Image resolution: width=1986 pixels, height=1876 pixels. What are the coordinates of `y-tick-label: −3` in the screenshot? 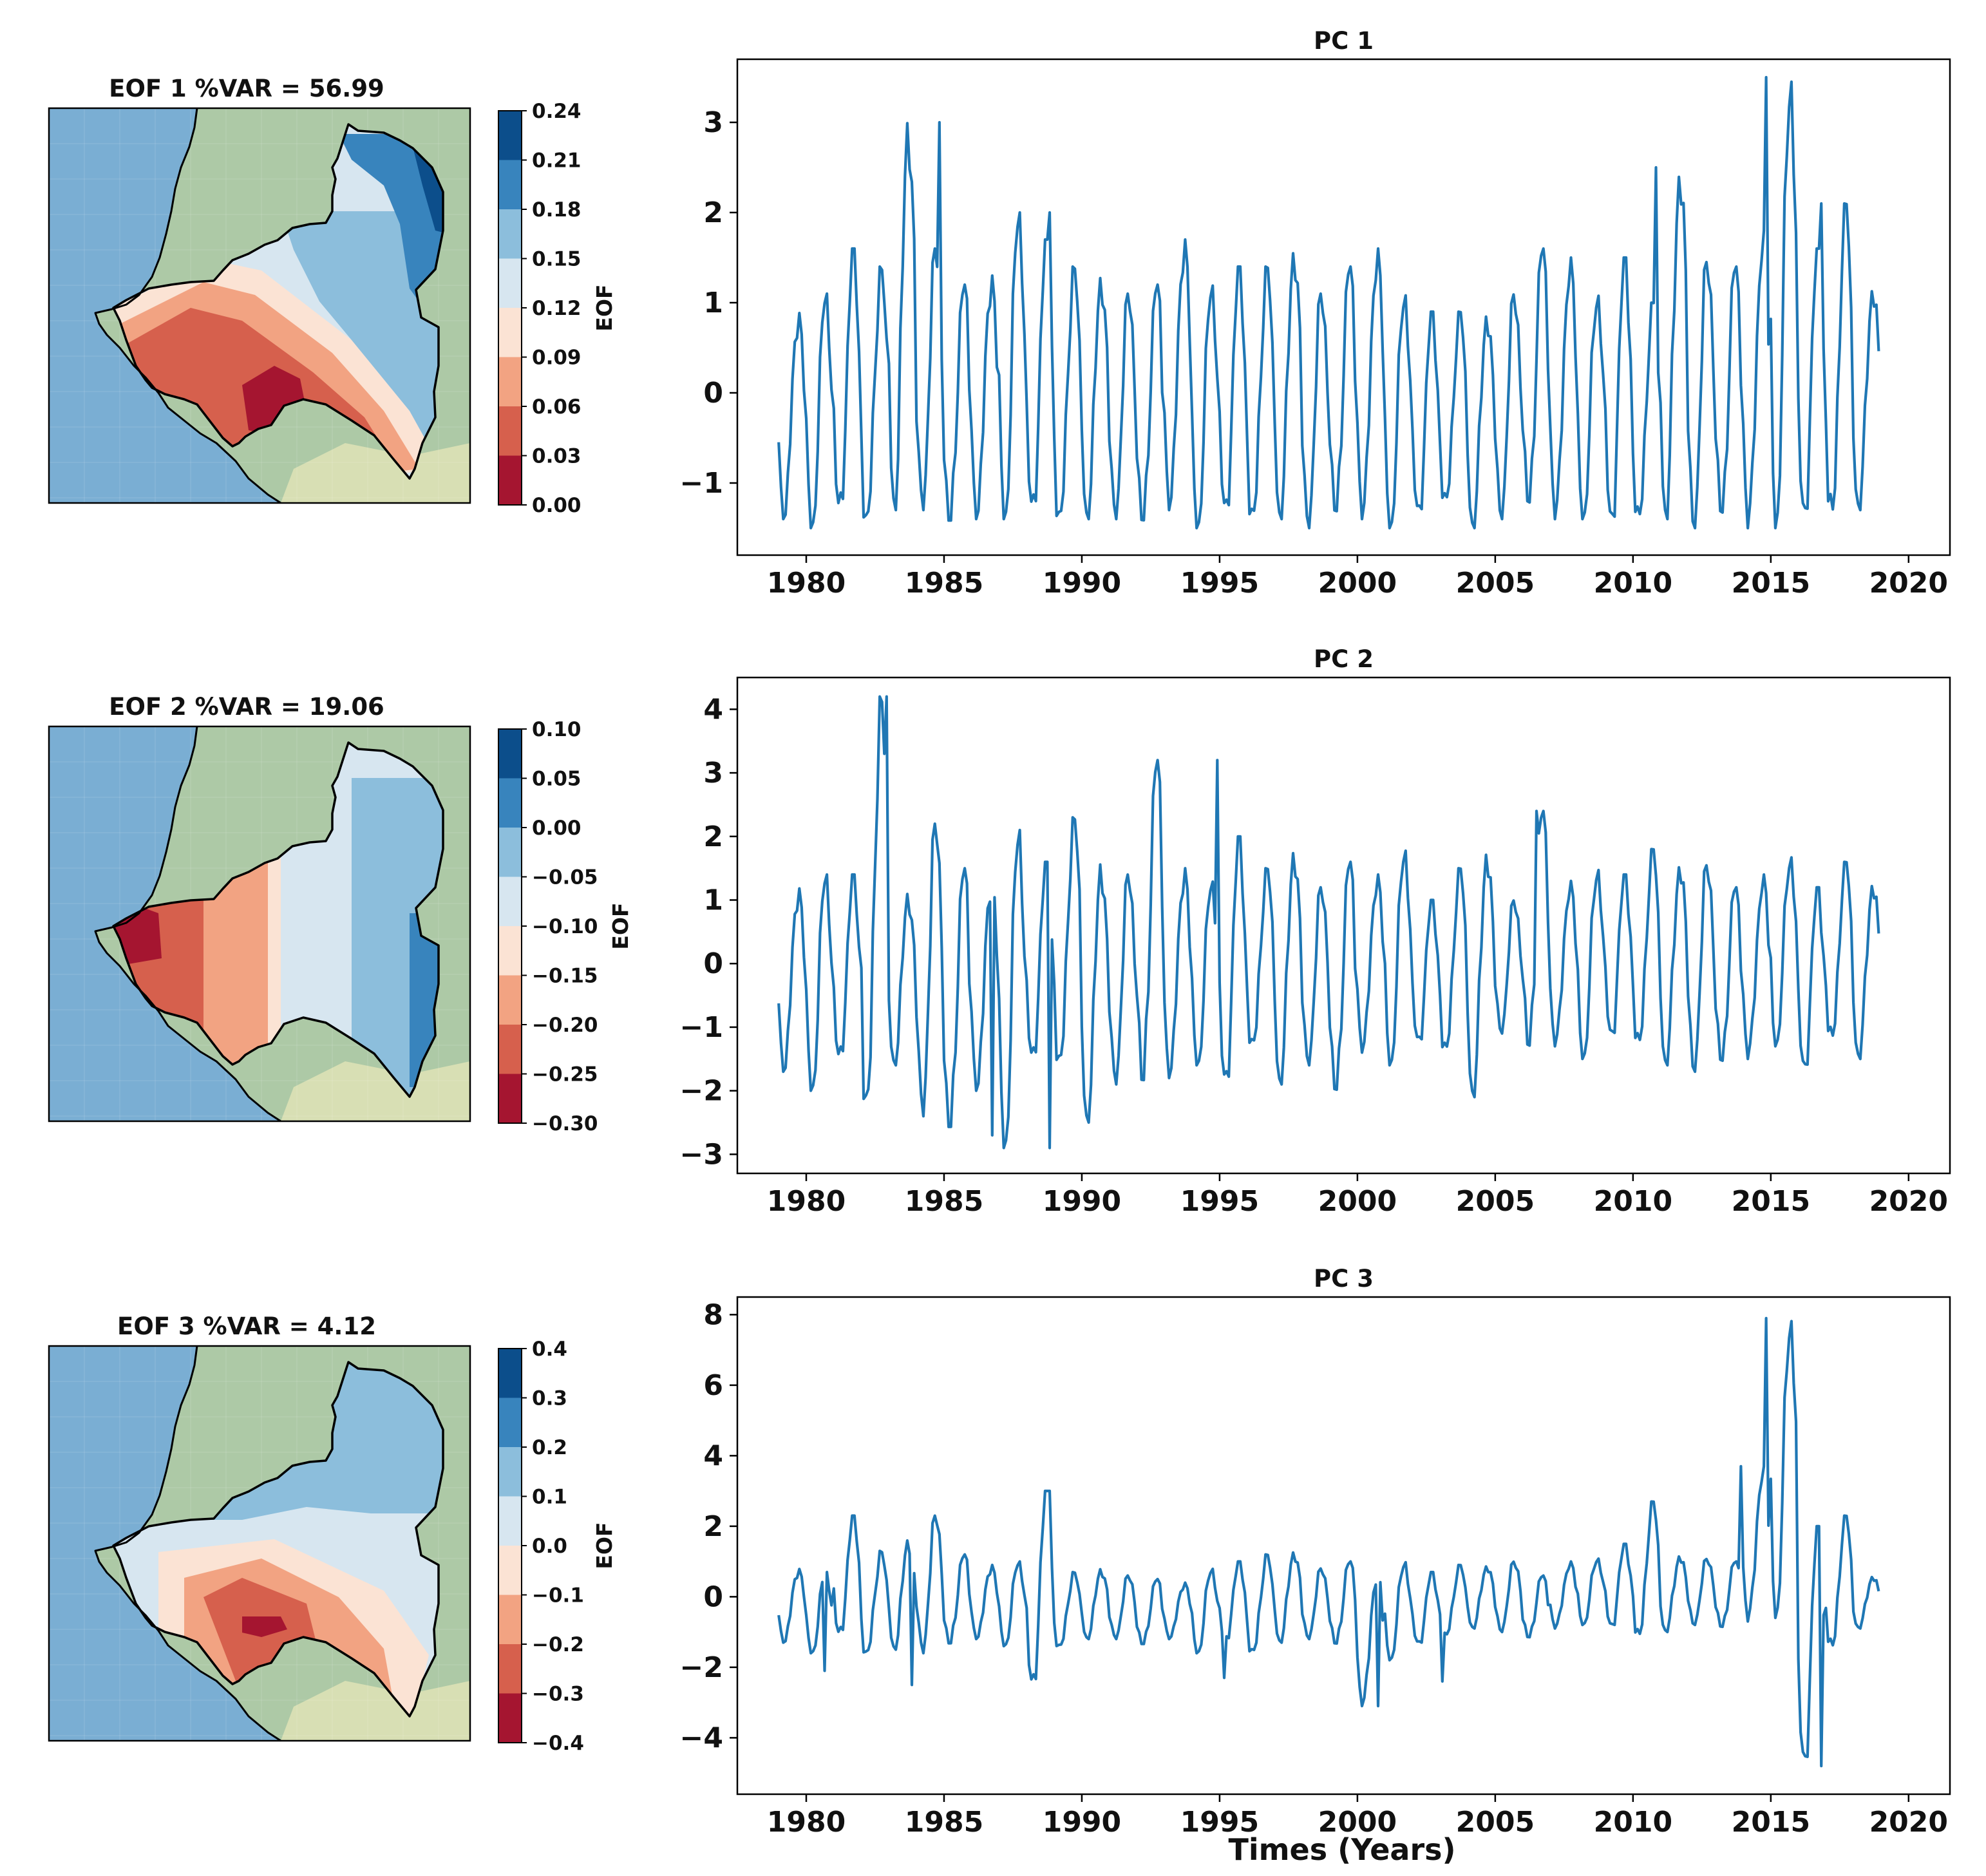 It's located at (701, 1154).